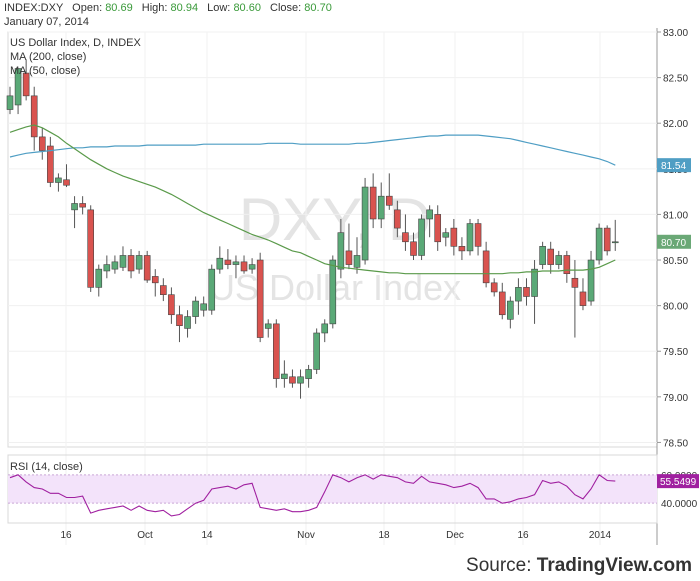 This screenshot has height=581, width=700. What do you see at coordinates (48, 57) in the screenshot?
I see `legend-ma200: MA (200, close)` at bounding box center [48, 57].